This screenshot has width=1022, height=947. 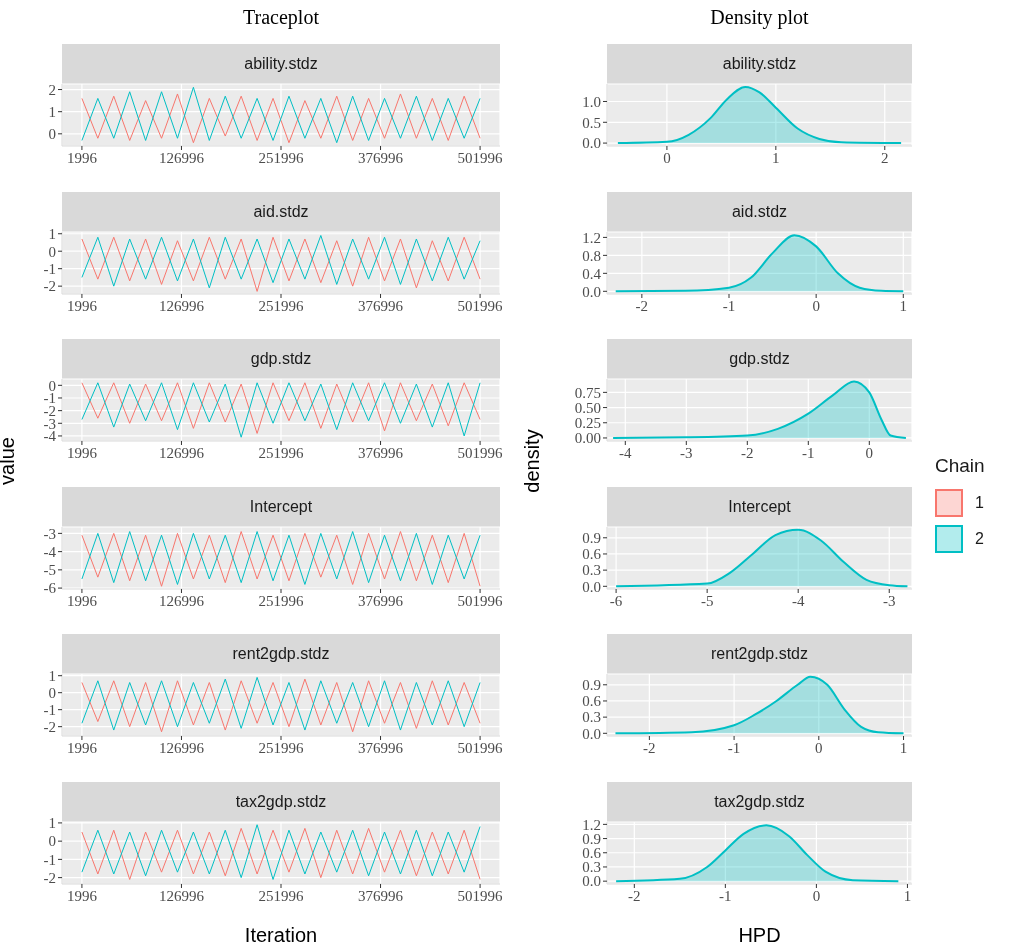 What do you see at coordinates (50, 587) in the screenshot?
I see `y-tick-label: -6` at bounding box center [50, 587].